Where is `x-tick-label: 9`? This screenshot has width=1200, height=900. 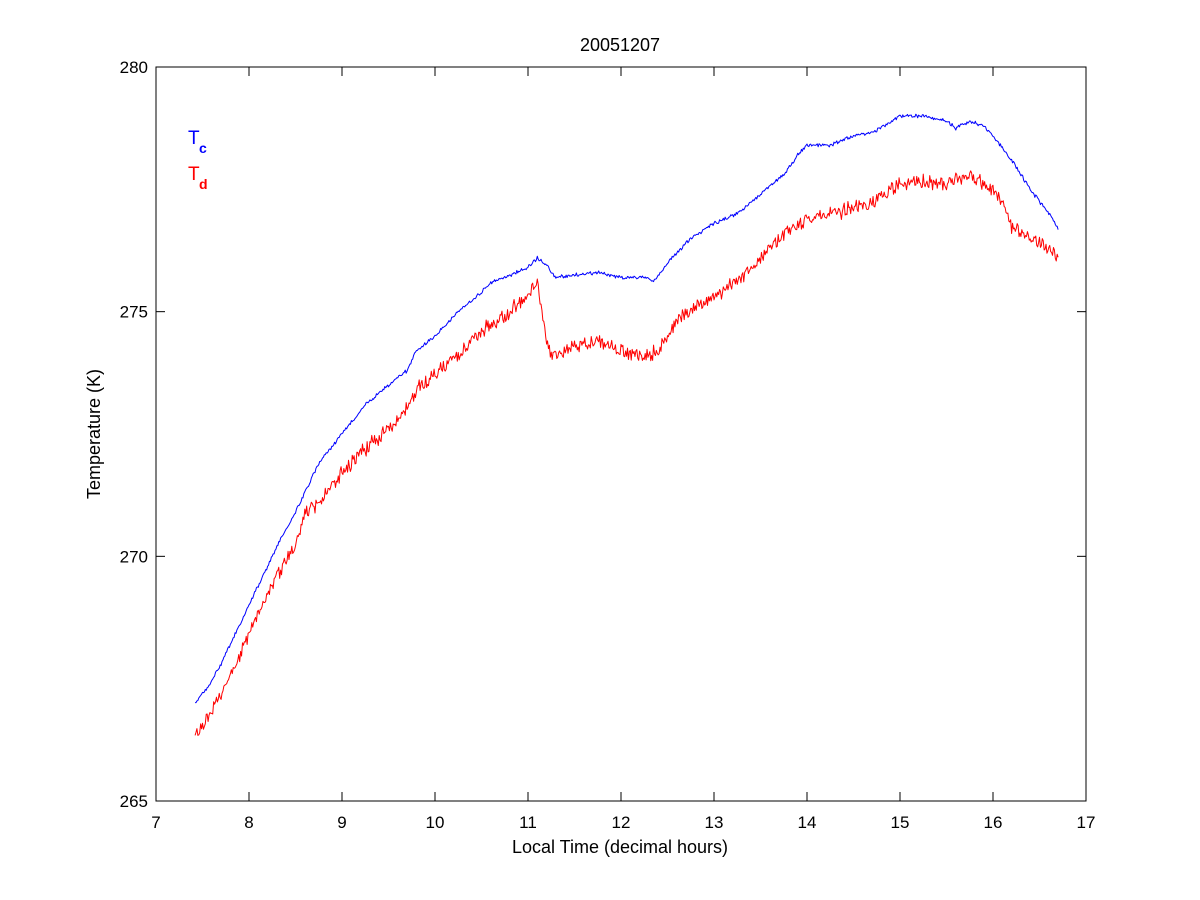 x-tick-label: 9 is located at coordinates (341, 822).